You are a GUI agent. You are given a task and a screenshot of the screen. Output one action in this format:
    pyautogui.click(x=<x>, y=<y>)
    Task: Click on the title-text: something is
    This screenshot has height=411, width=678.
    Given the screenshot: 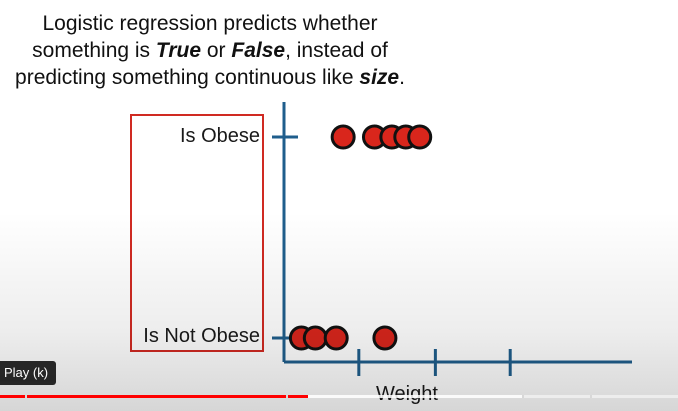 What is the action you would take?
    pyautogui.click(x=94, y=50)
    